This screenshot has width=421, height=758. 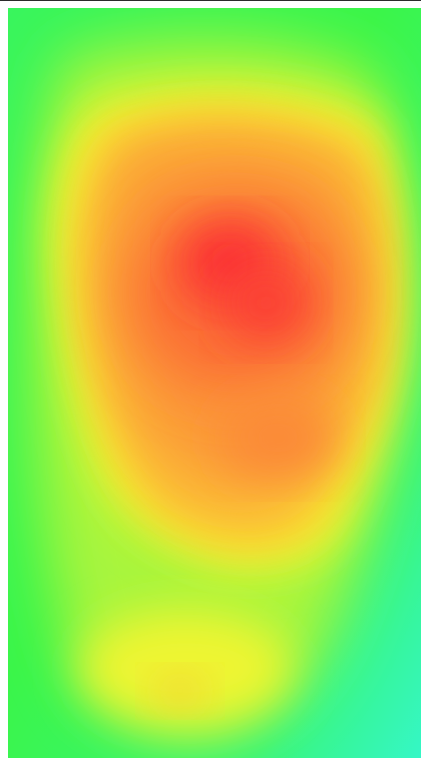 I want to click on heat-level-orange-lobe, so click(x=278, y=438).